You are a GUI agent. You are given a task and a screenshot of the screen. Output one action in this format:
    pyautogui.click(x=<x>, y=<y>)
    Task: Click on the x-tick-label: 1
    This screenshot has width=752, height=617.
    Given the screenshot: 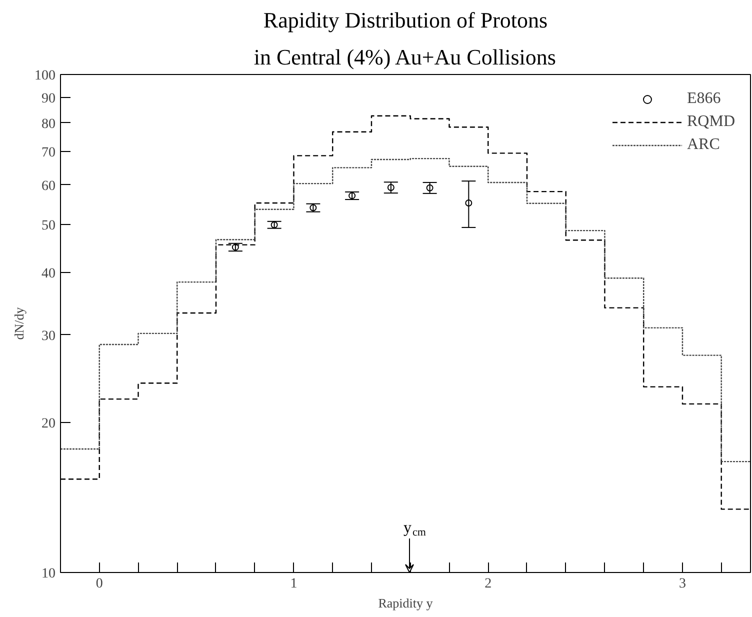 What is the action you would take?
    pyautogui.click(x=294, y=584)
    